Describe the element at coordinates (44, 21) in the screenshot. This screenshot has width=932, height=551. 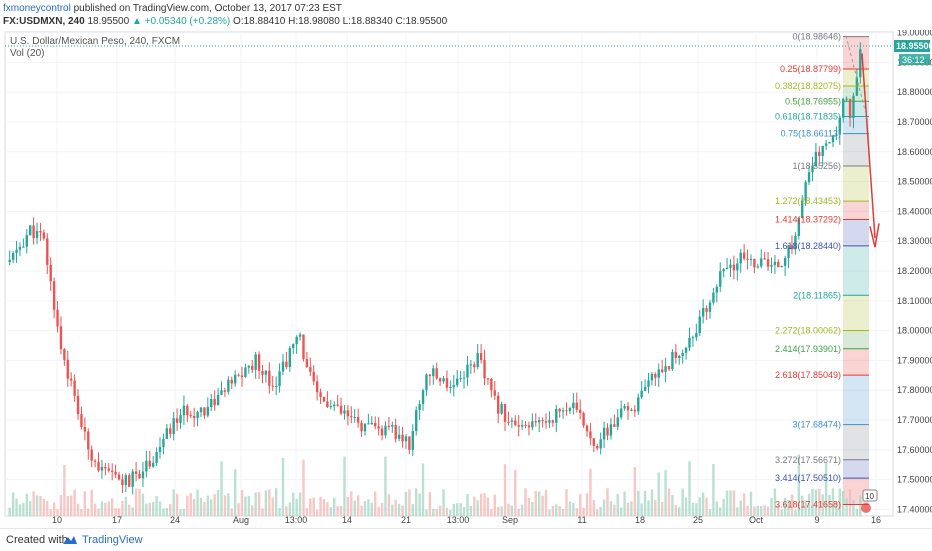
I see `symbol-label: FX:USDMXN, 240` at that location.